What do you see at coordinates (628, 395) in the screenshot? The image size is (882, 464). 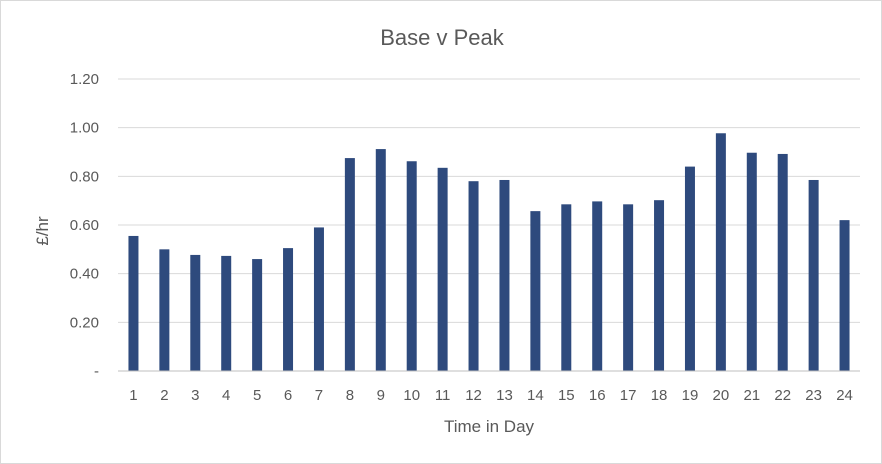 I see `x-tick-label: 17` at bounding box center [628, 395].